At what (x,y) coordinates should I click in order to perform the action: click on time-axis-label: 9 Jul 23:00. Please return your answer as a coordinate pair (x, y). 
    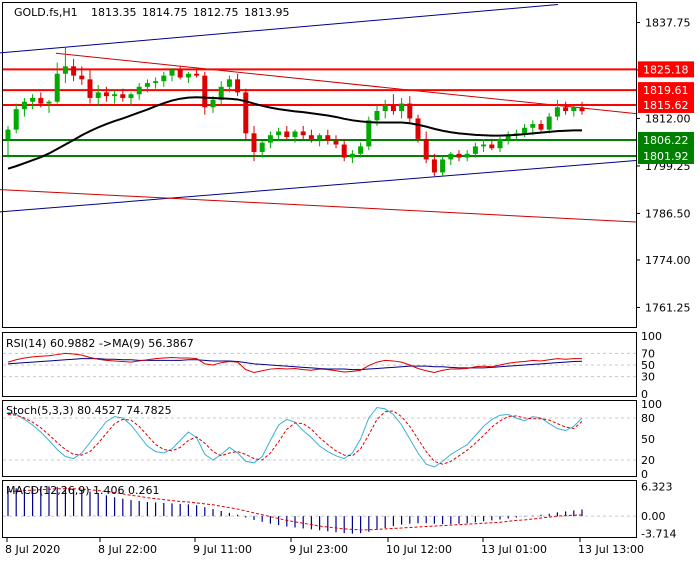
    Looking at the image, I should click on (318, 549).